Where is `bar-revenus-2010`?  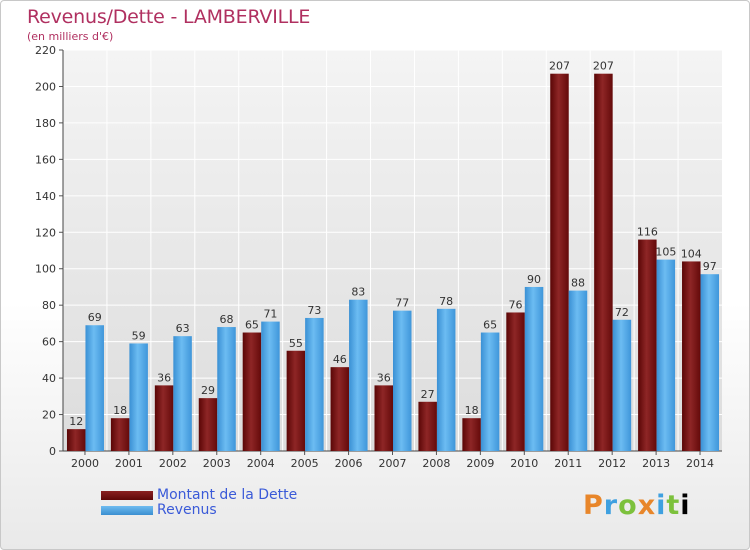 bar-revenus-2010 is located at coordinates (534, 368).